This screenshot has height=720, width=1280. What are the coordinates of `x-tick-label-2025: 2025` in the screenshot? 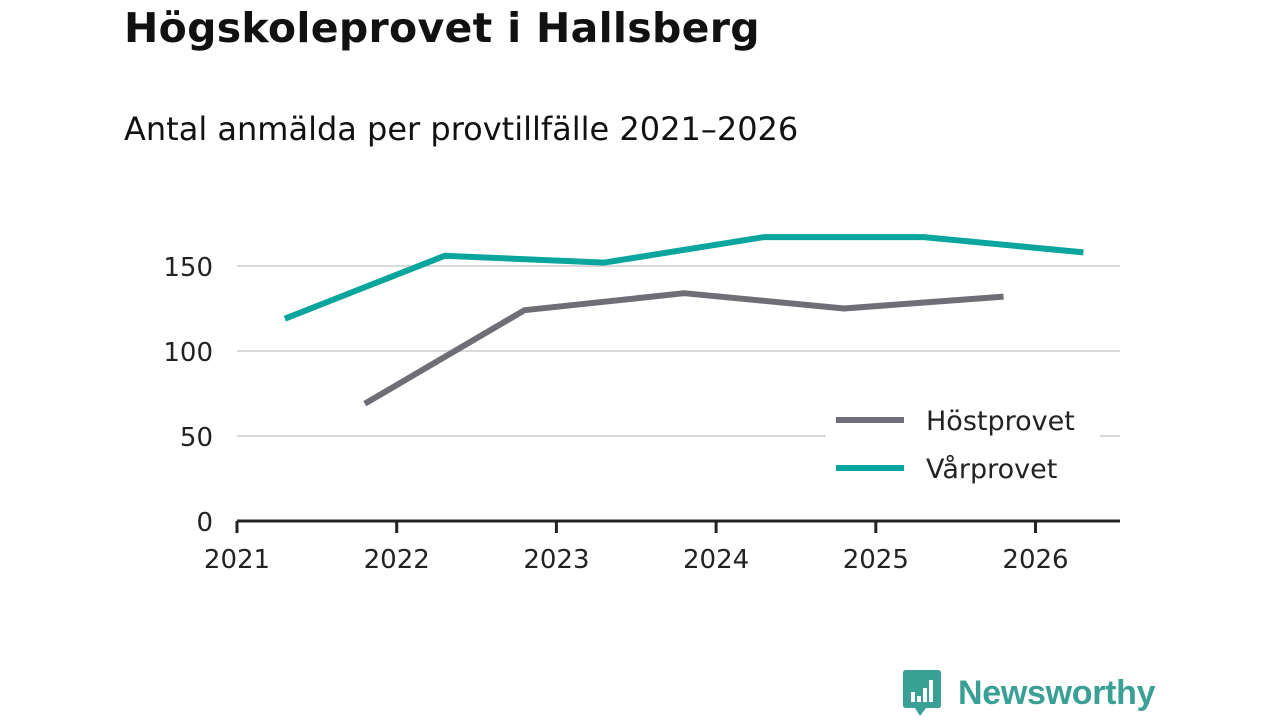 It's located at (876, 560).